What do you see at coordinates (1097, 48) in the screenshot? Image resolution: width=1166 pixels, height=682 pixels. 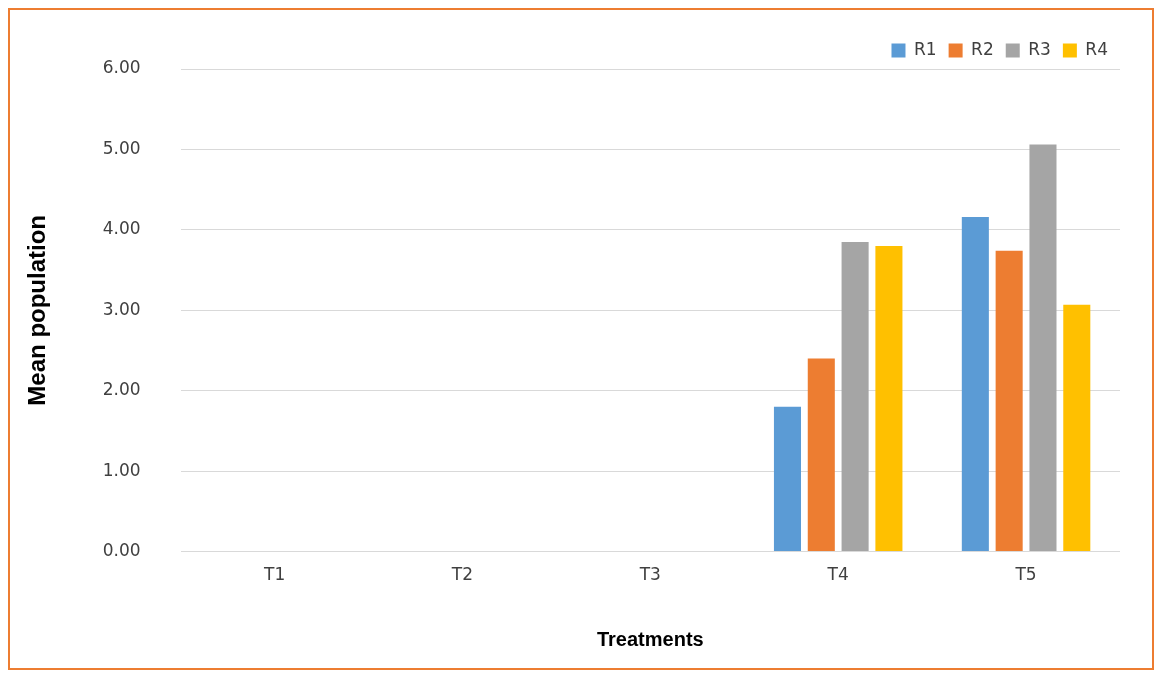 I see `legend-label: R4` at bounding box center [1097, 48].